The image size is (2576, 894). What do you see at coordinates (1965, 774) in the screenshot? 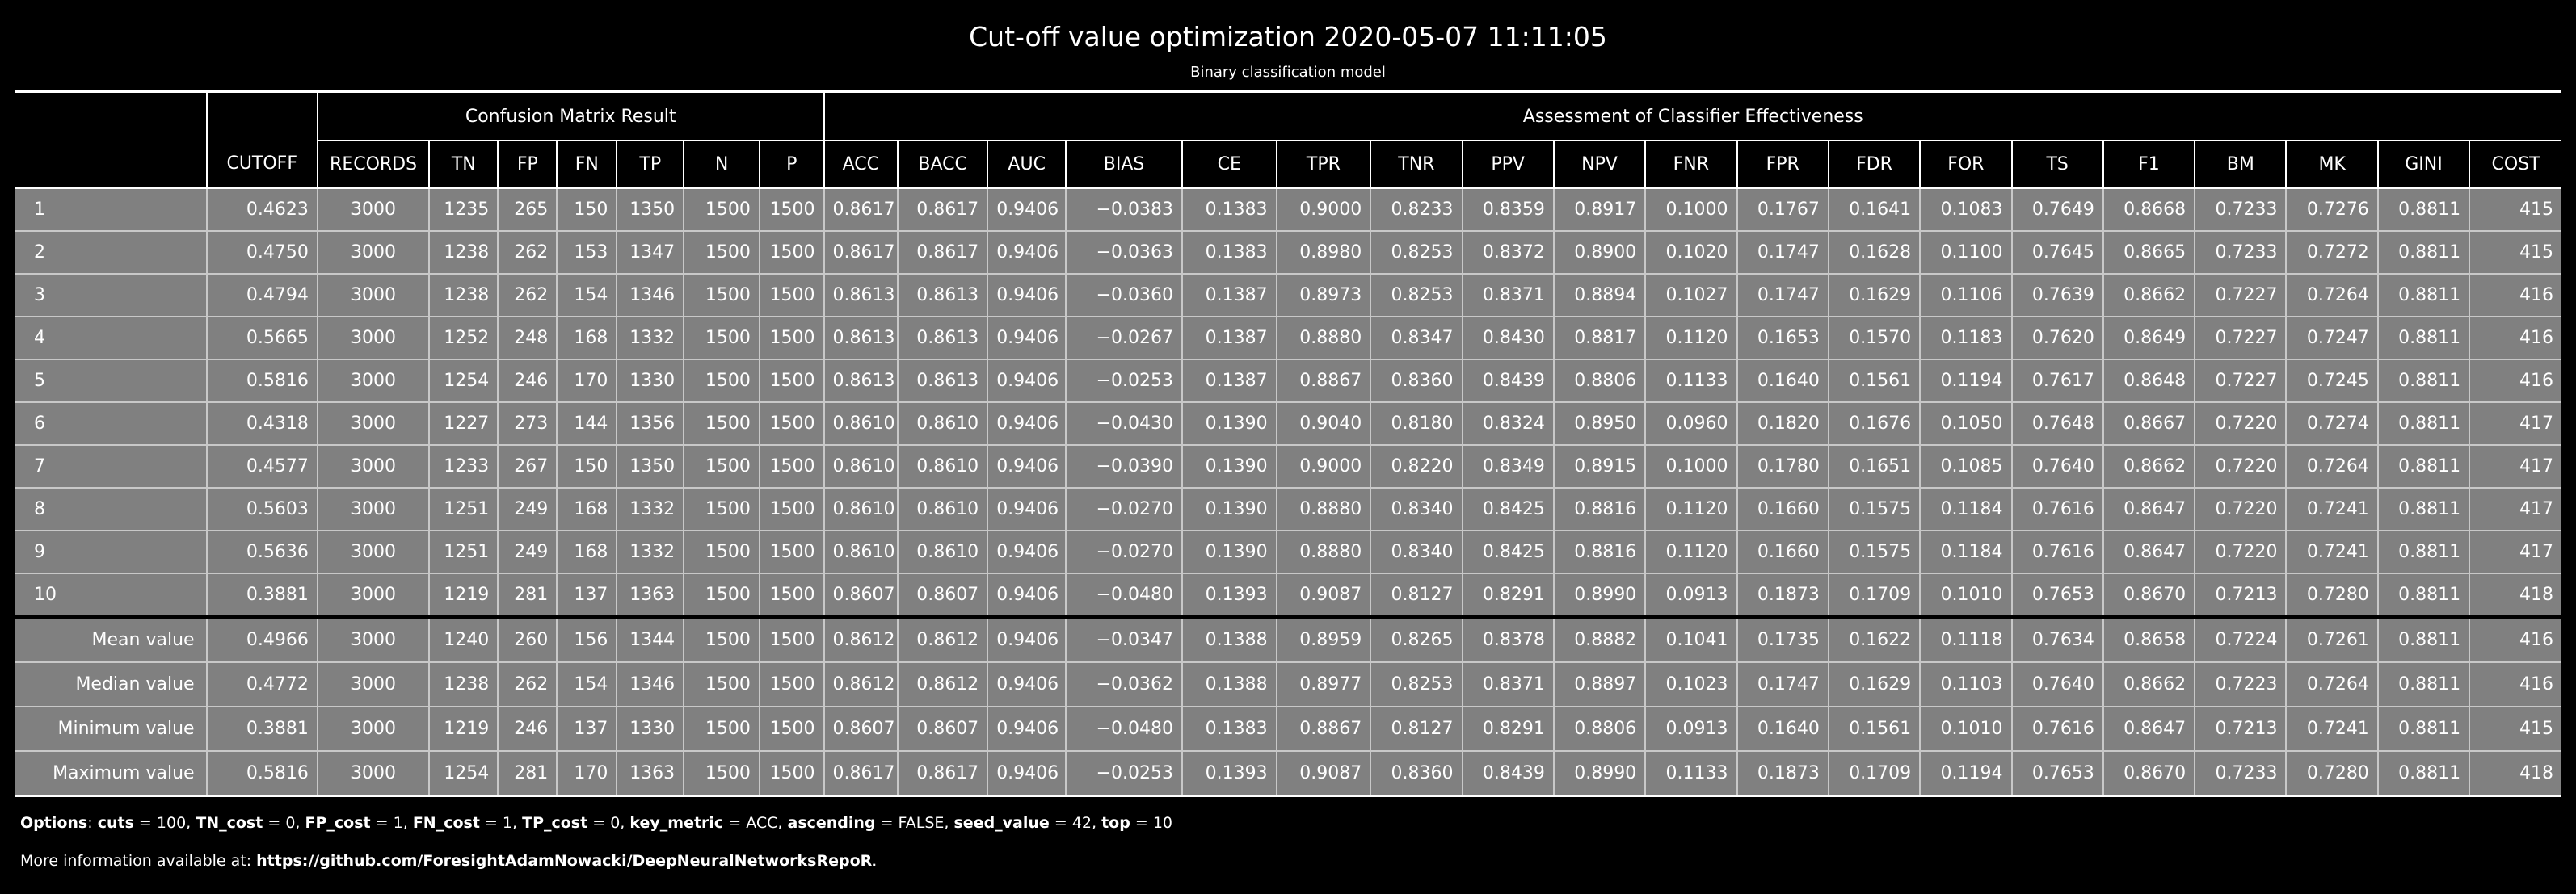
I see `cell-for: 0.1194` at bounding box center [1965, 774].